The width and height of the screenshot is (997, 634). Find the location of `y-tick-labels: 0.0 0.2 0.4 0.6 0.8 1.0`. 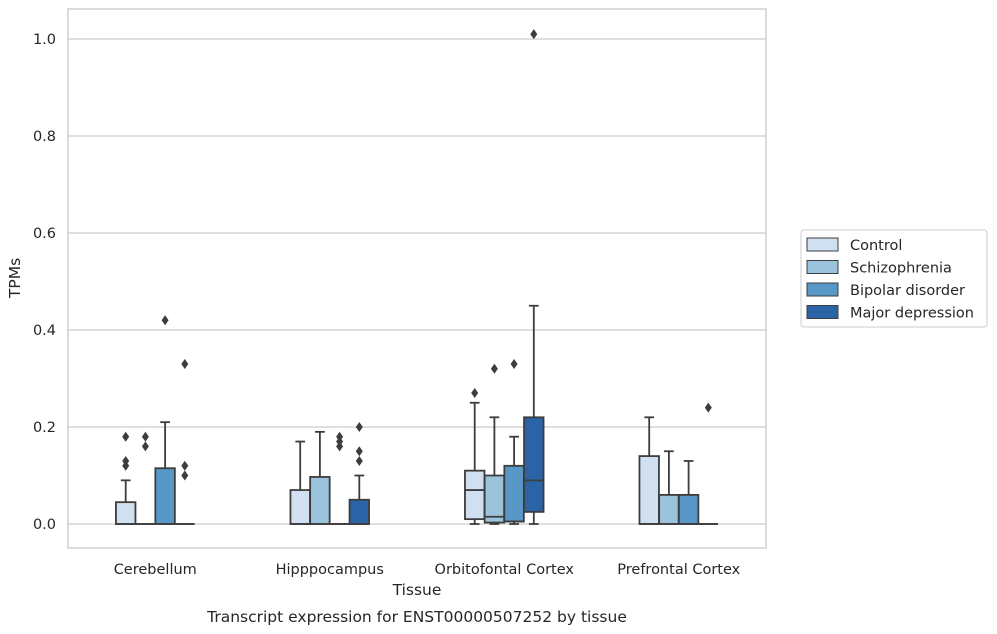

y-tick-labels: 0.0 0.2 0.4 0.6 0.8 1.0 is located at coordinates (44, 282).